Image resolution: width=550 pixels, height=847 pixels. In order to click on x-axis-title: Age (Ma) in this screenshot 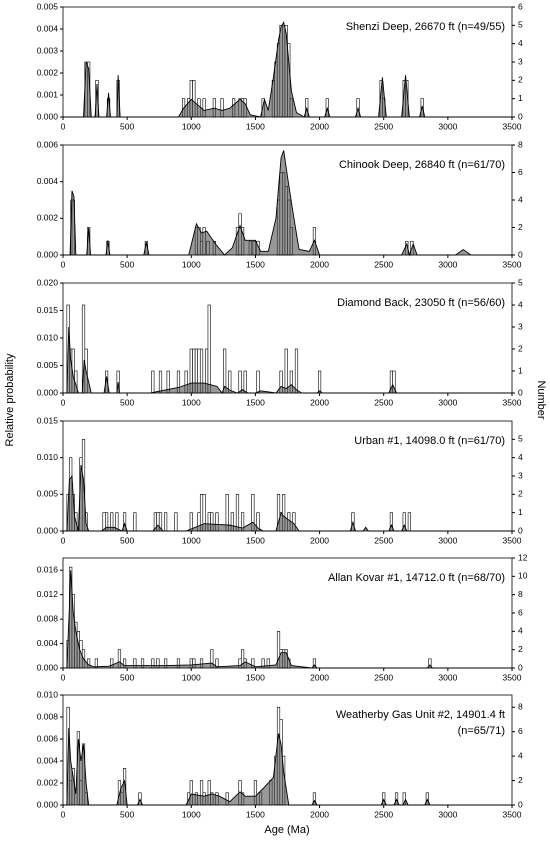, I will do `click(286, 830)`.